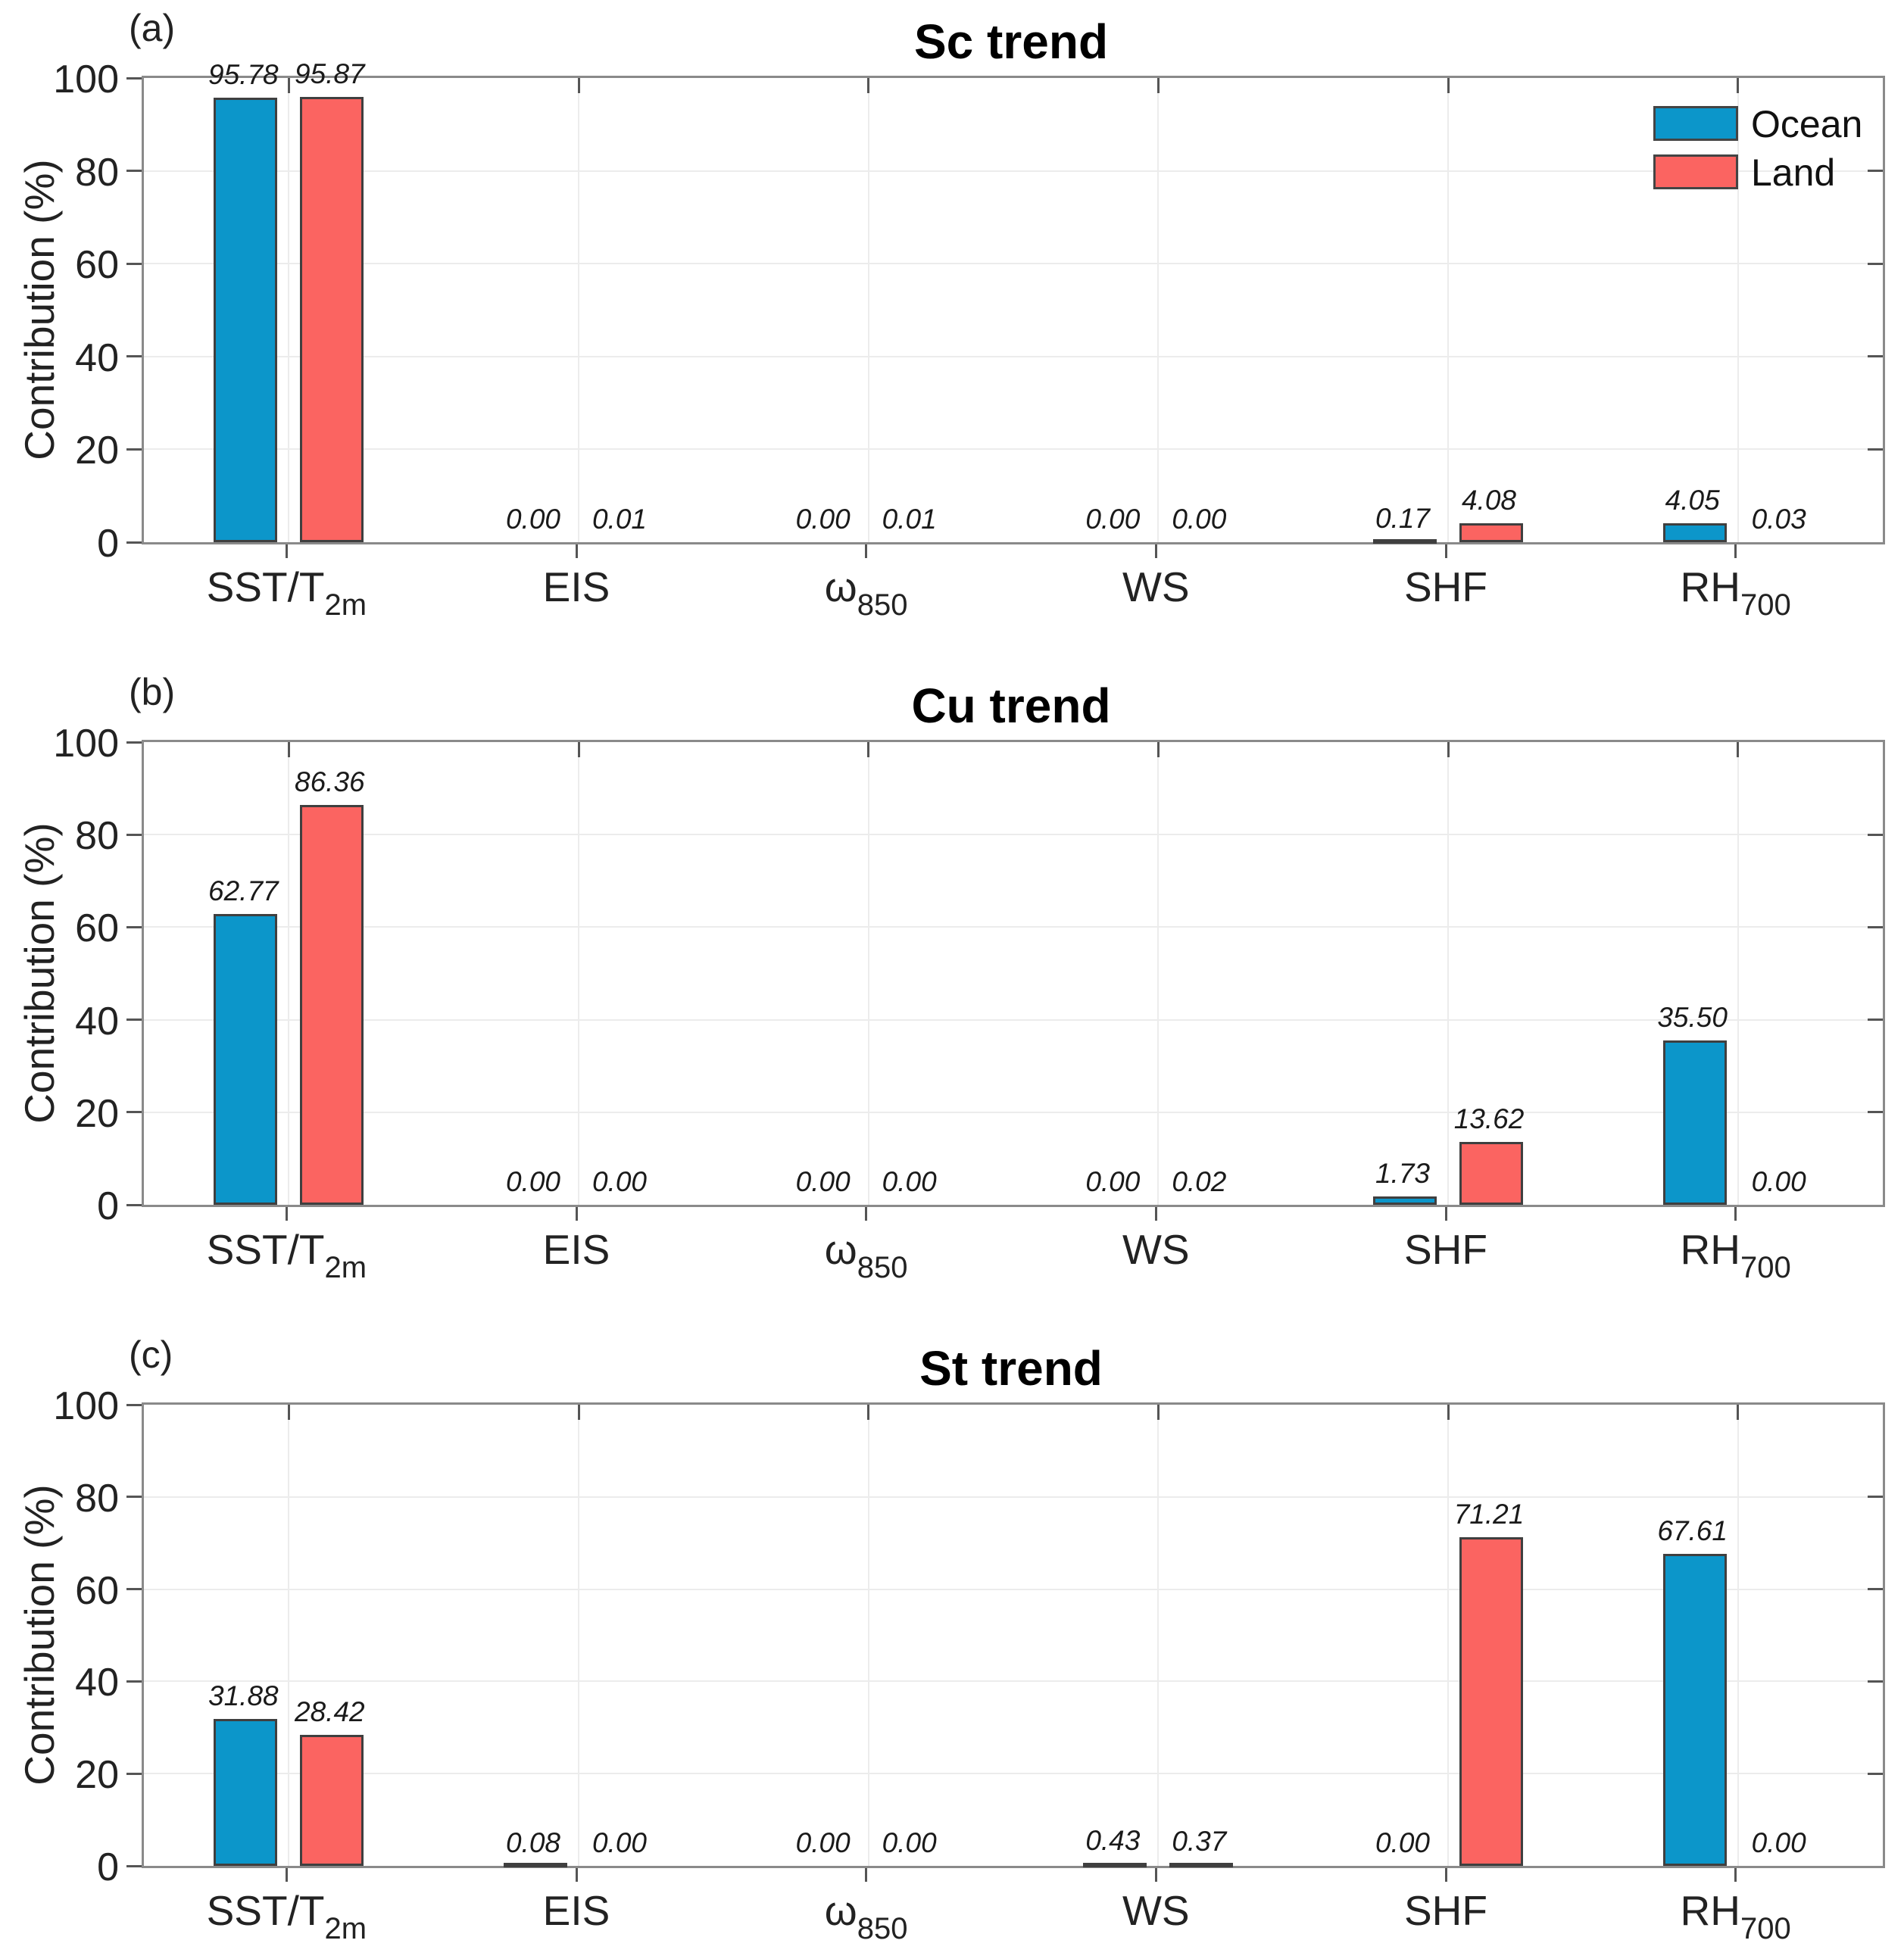 This screenshot has width=1904, height=1959. I want to click on x-tick-label-subscript: 2m, so click(345, 1928).